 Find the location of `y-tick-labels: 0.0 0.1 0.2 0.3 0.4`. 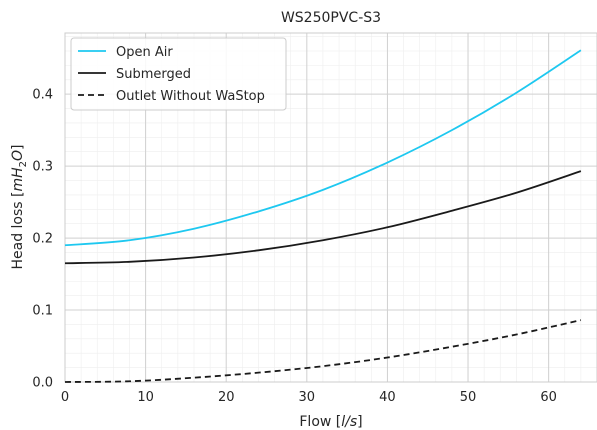

y-tick-labels: 0.0 0.1 0.2 0.3 0.4 is located at coordinates (42, 239).